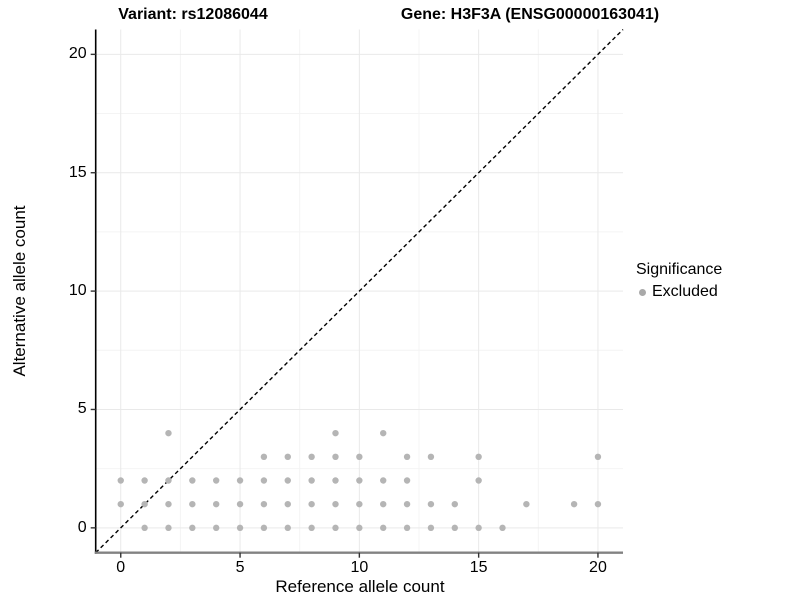 This screenshot has width=800, height=600. Describe the element at coordinates (19, 291) in the screenshot. I see `y-axis-title: Alternative allele count` at that location.